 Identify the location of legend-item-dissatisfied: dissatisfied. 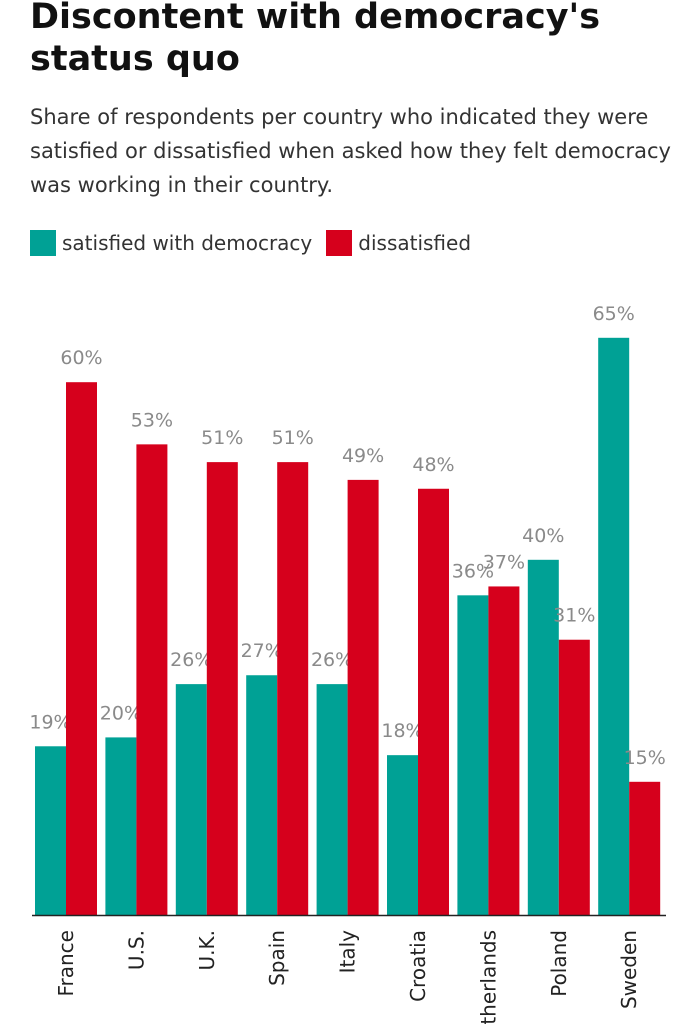
(398, 243).